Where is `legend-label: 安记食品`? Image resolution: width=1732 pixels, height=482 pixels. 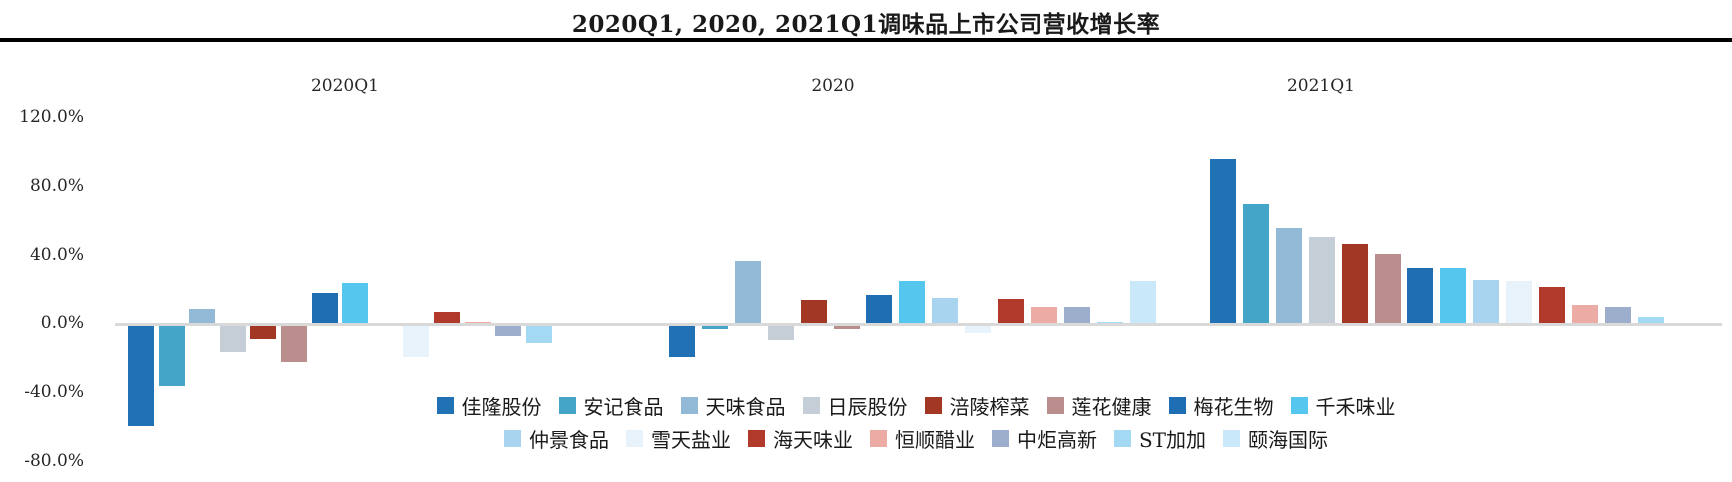
legend-label: 安记食品 is located at coordinates (623, 407).